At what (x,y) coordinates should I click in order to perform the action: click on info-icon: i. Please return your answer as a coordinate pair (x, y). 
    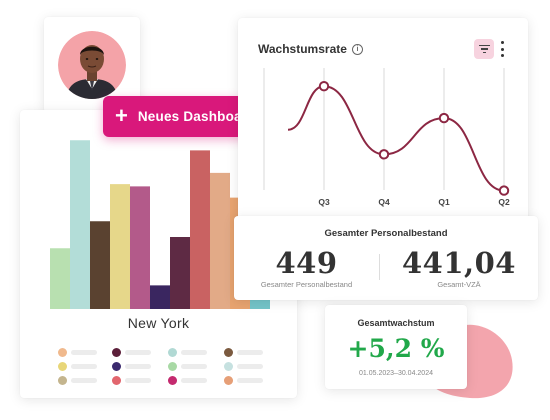
    Looking at the image, I should click on (357, 49).